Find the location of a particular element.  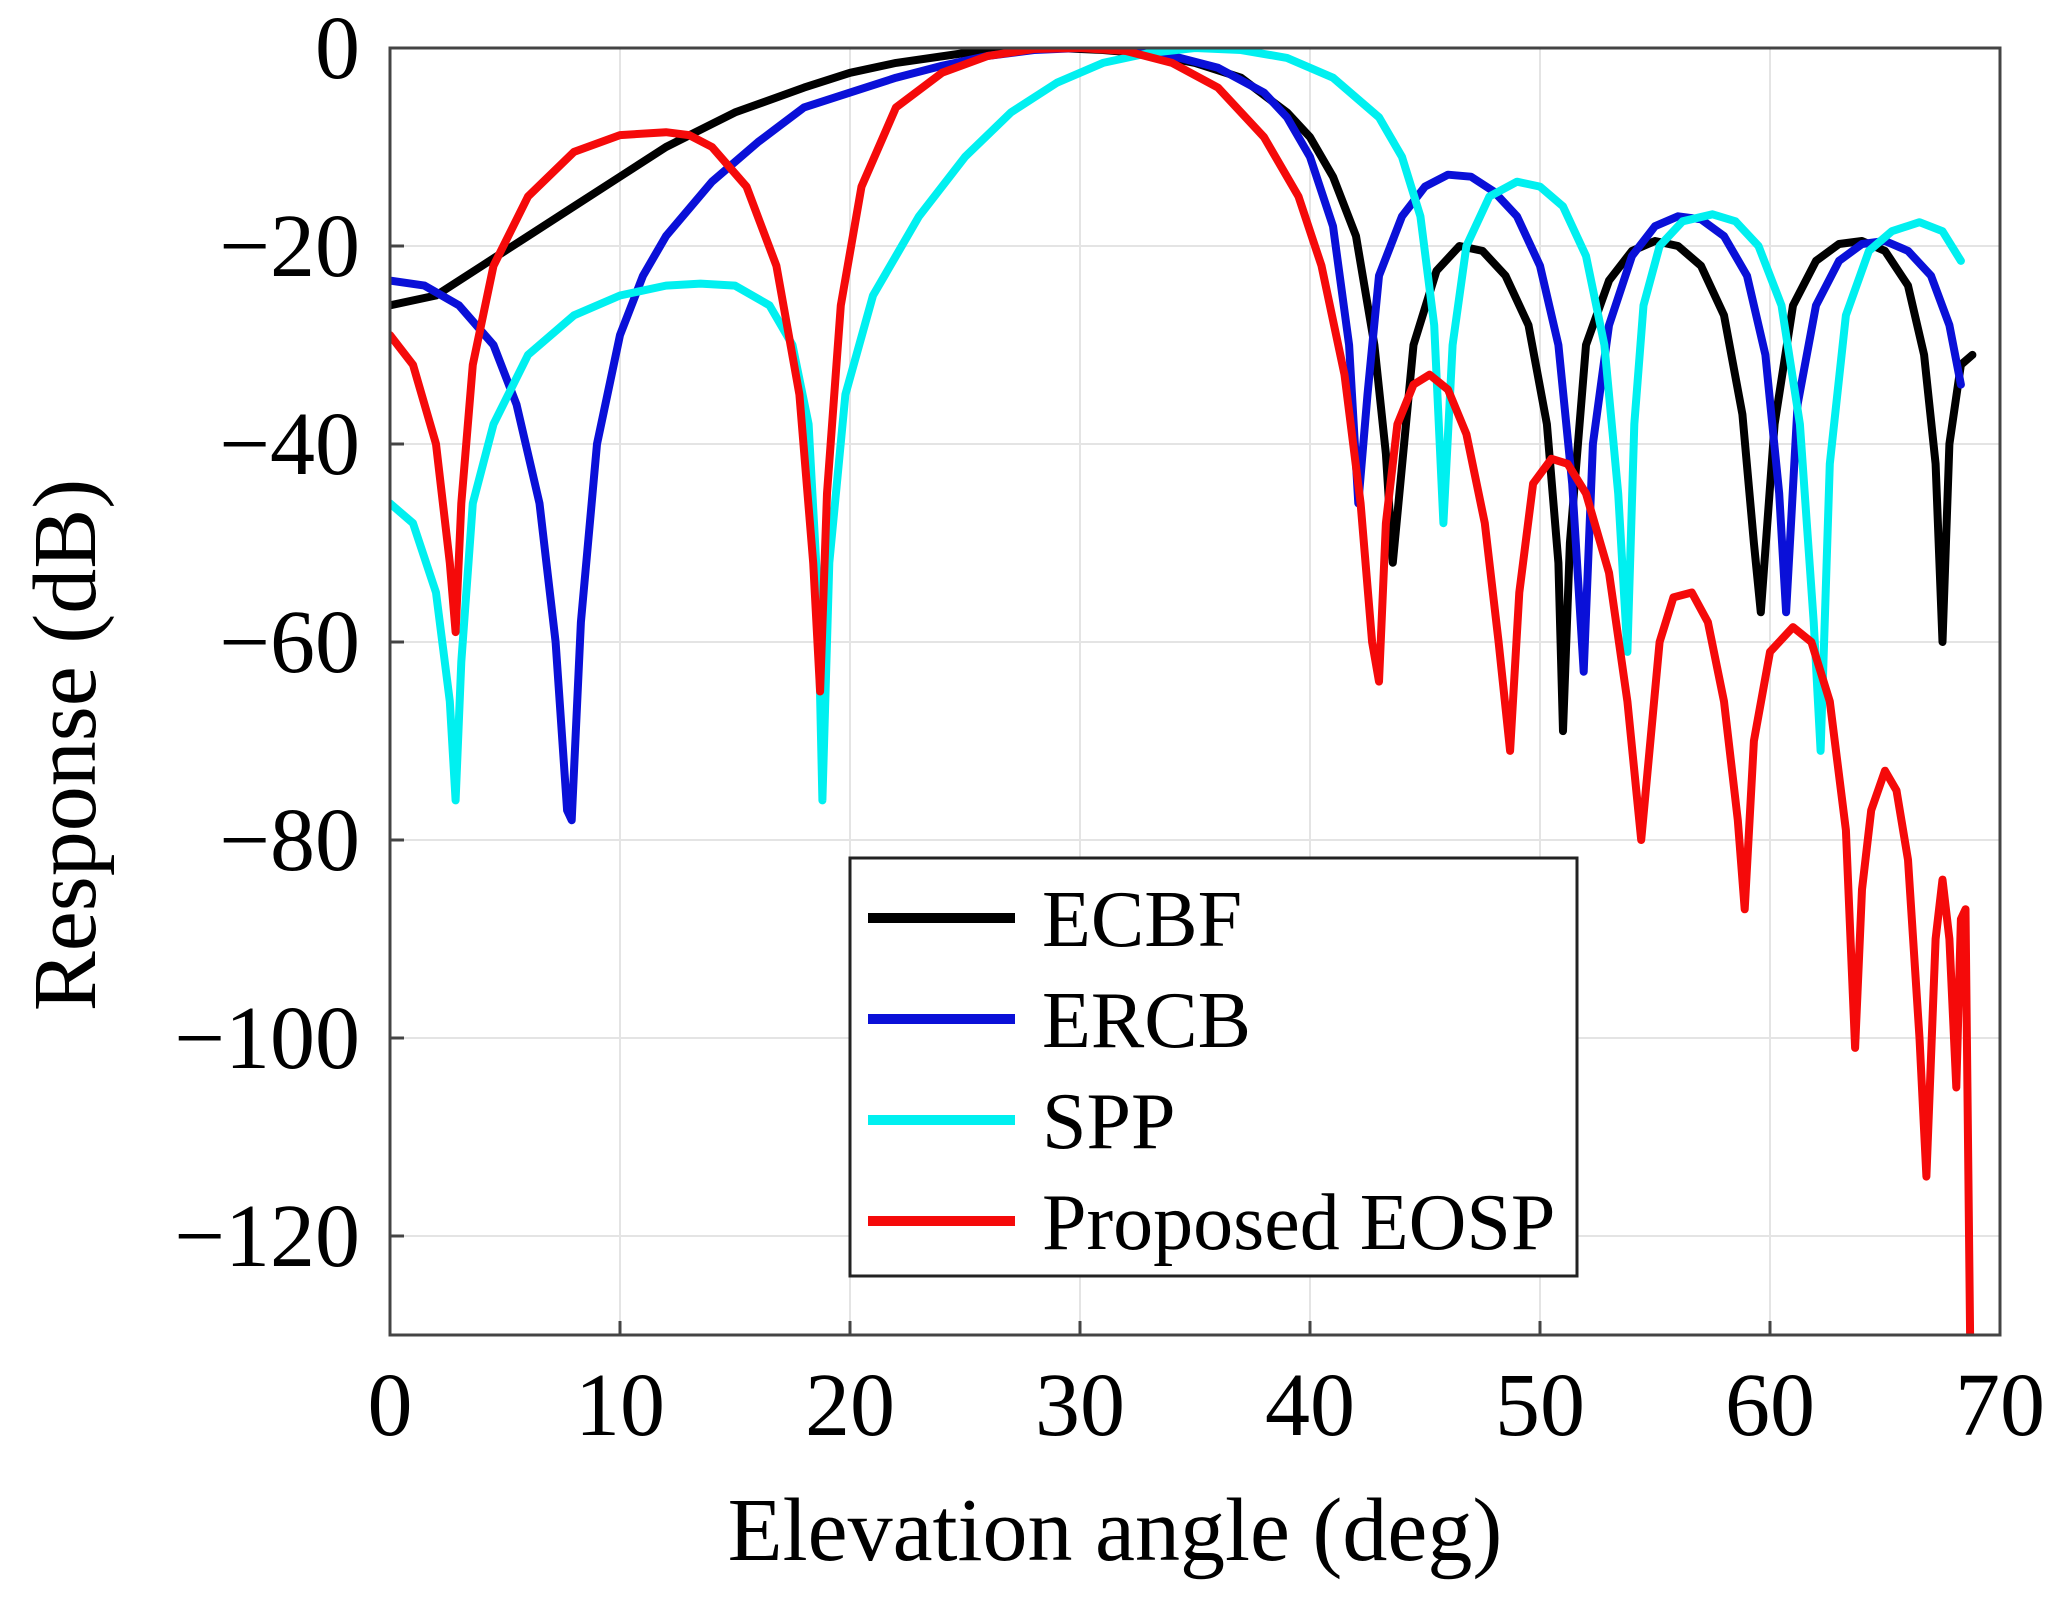

legend: ECBF ERCB SPP Proposed EOSP is located at coordinates (1213, 1067).